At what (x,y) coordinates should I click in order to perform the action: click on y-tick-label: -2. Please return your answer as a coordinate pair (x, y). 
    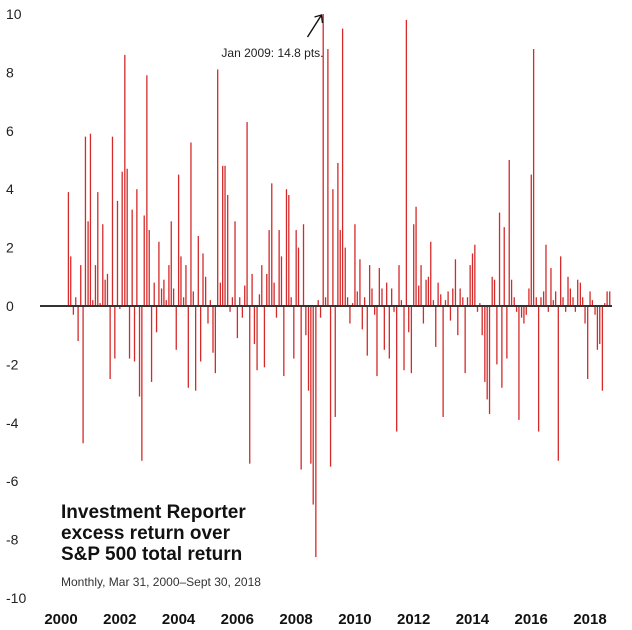
    Looking at the image, I should click on (12, 364).